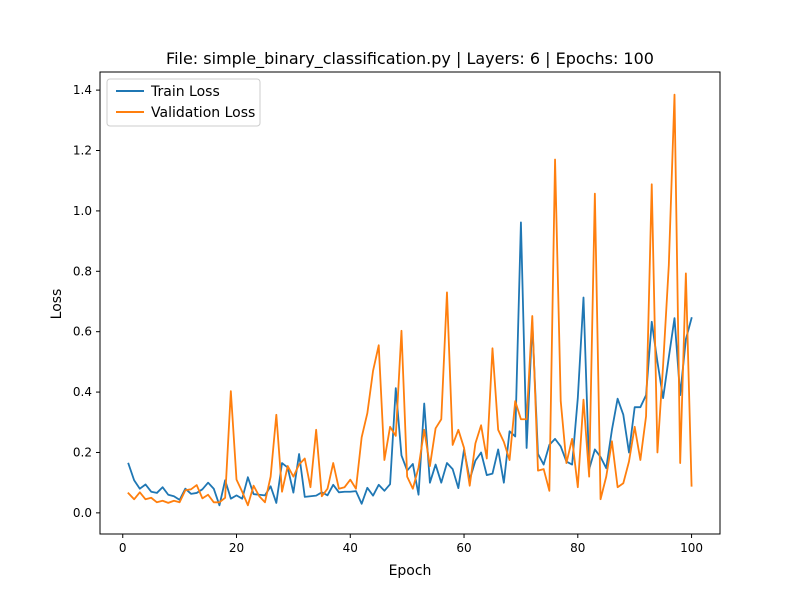 This screenshot has height=604, width=800. I want to click on y-tick-label: 1.4, so click(82, 90).